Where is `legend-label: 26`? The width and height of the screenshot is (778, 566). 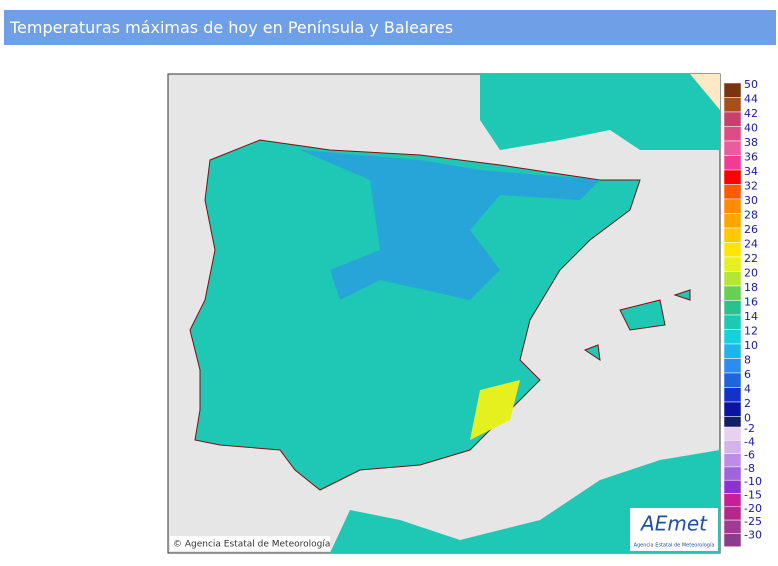
legend-label: 26 is located at coordinates (751, 229).